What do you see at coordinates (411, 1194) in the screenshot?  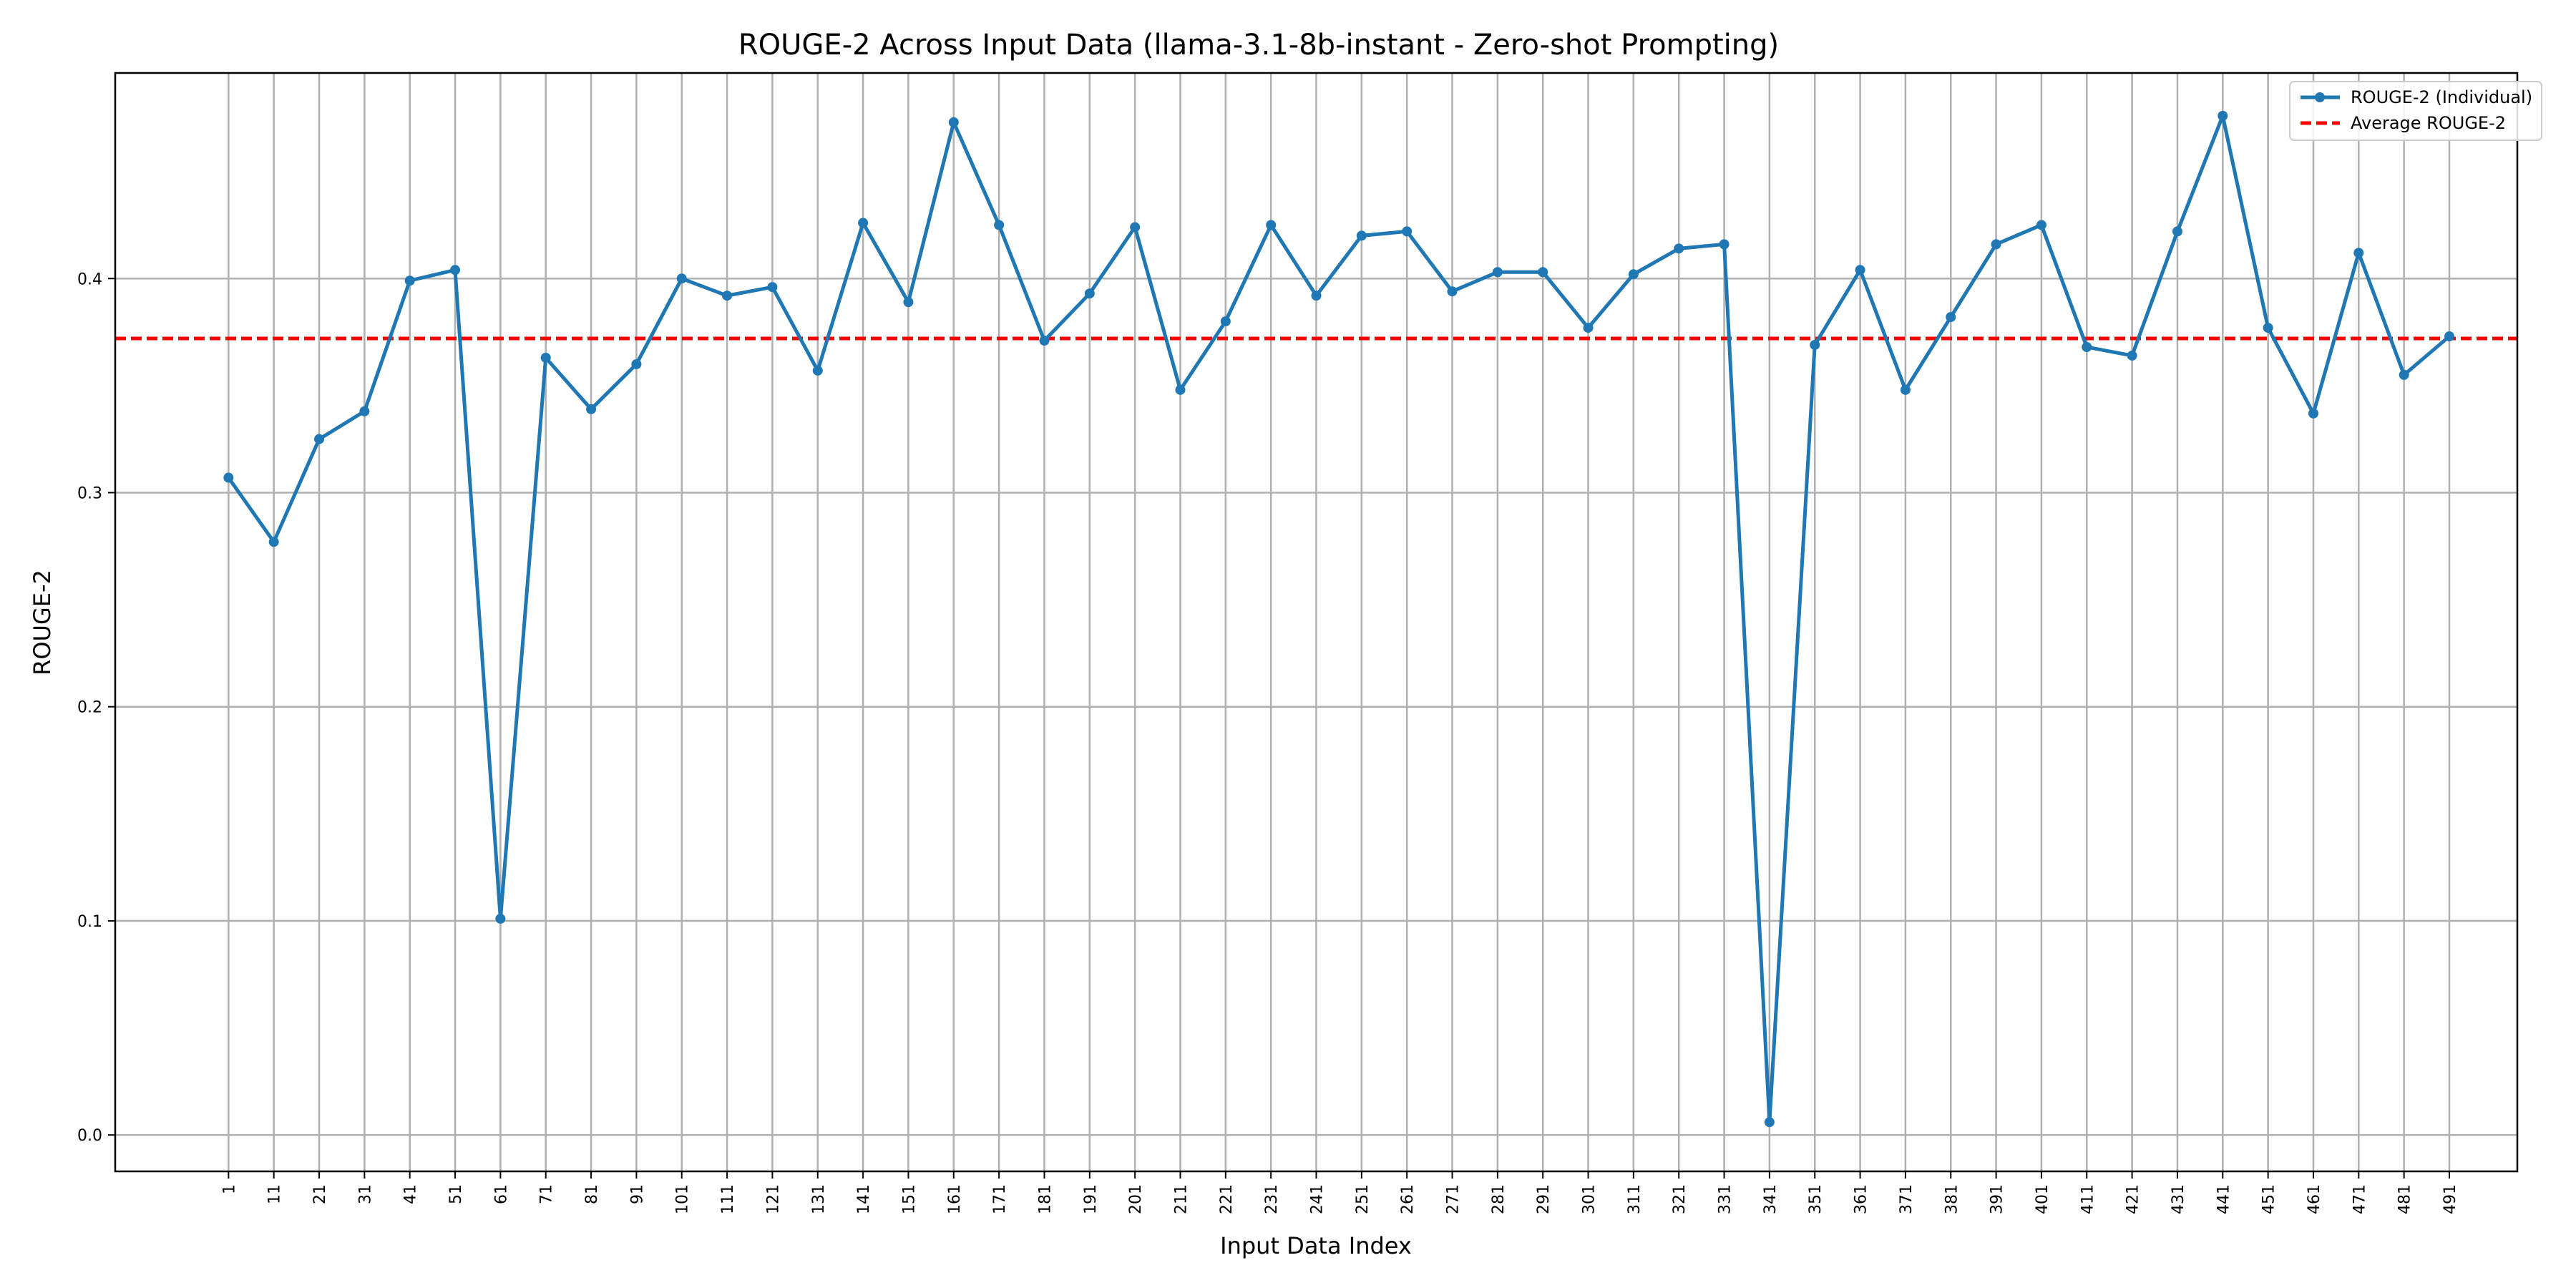 I see `x-tick-label: 41` at bounding box center [411, 1194].